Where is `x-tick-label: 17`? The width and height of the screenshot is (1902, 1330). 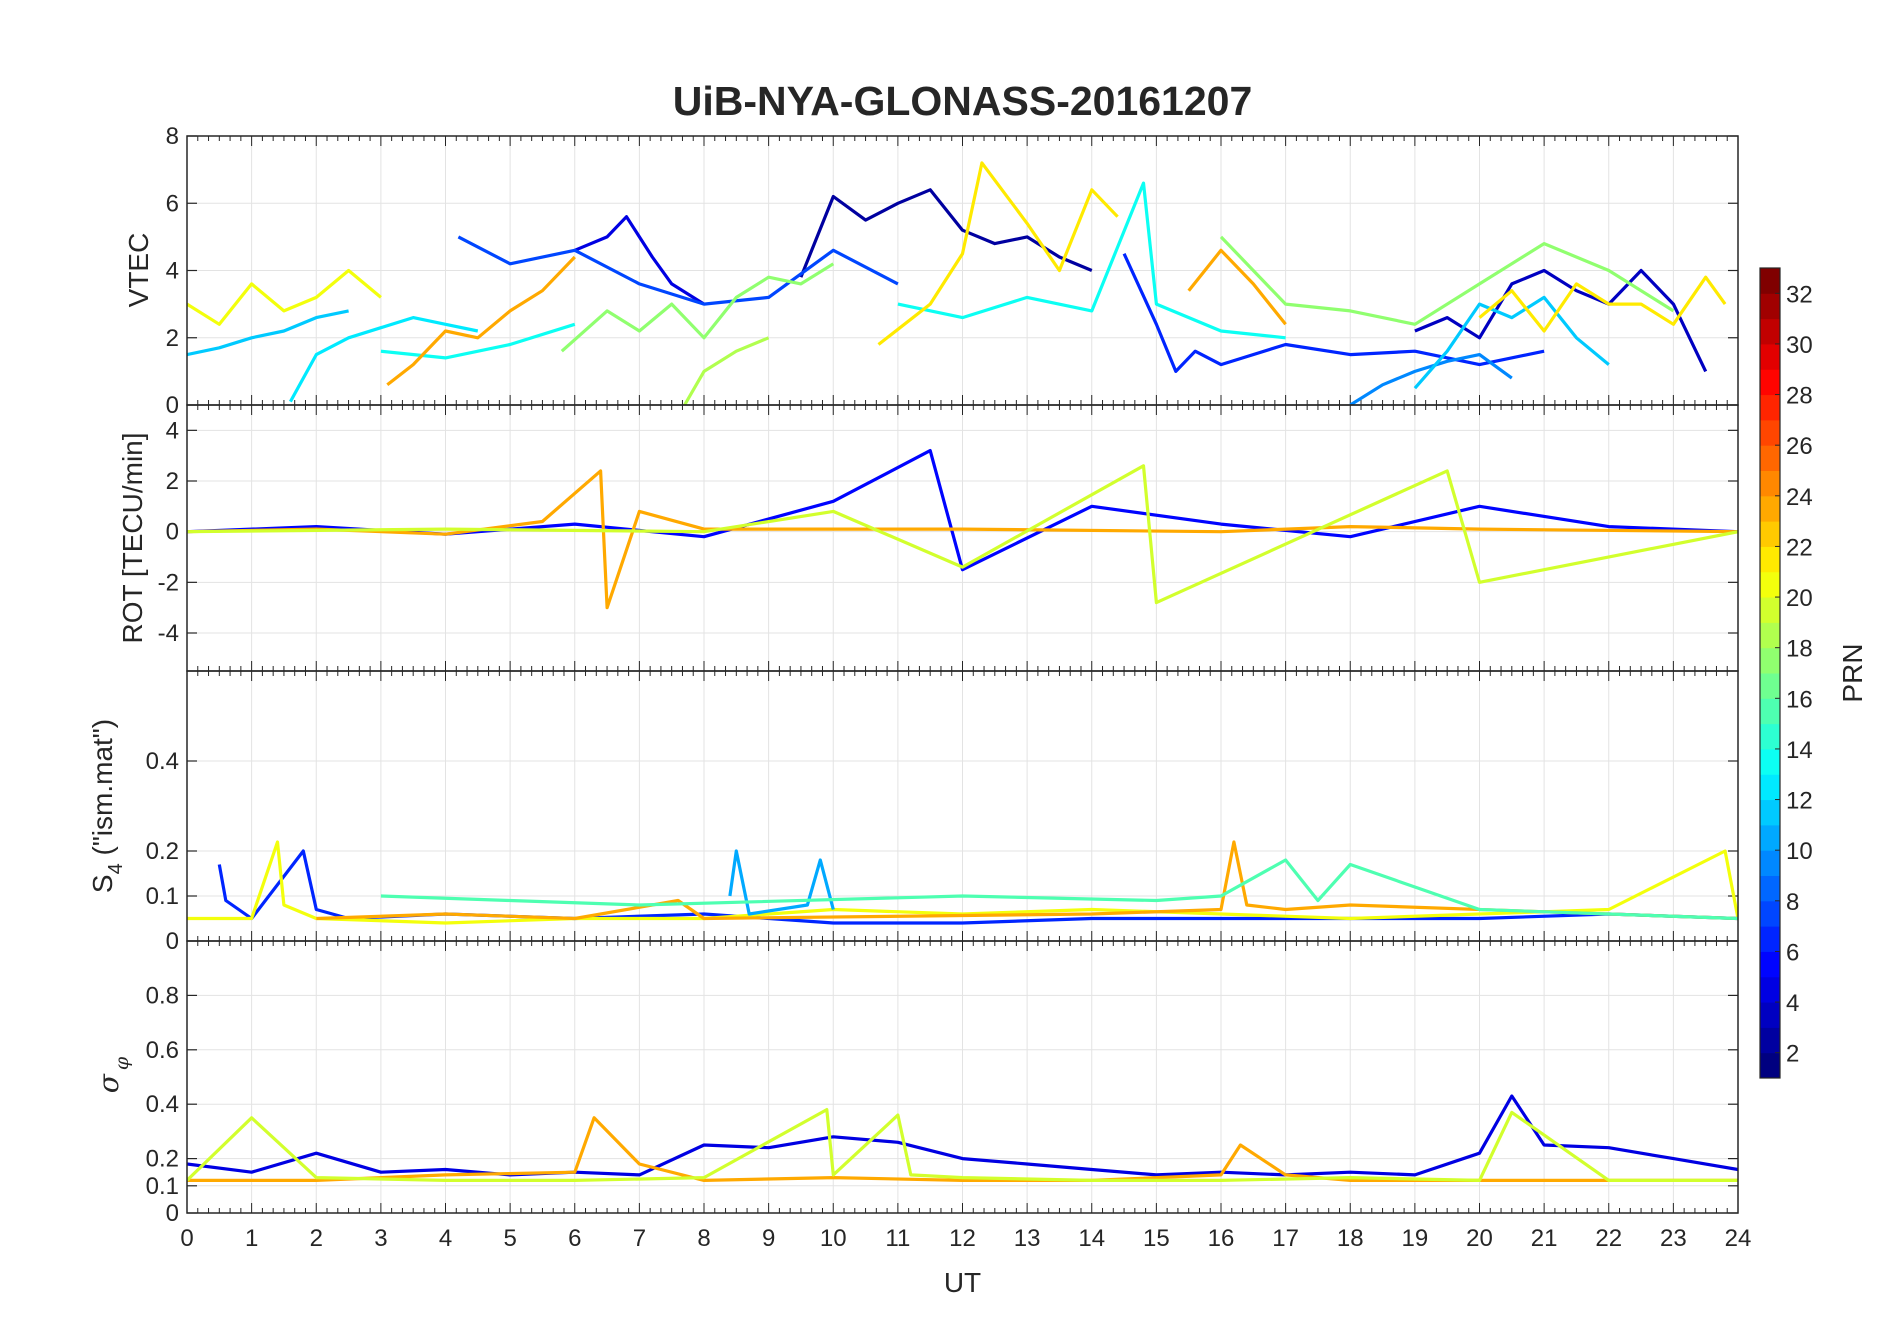 x-tick-label: 17 is located at coordinates (1285, 1238).